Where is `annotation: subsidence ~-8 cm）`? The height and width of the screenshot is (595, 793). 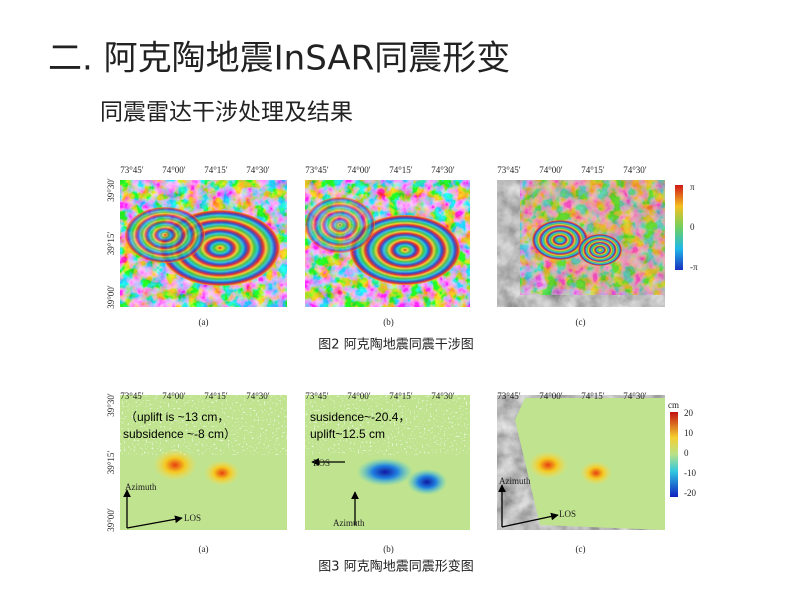
annotation: subsidence ~-8 cm） is located at coordinates (179, 434).